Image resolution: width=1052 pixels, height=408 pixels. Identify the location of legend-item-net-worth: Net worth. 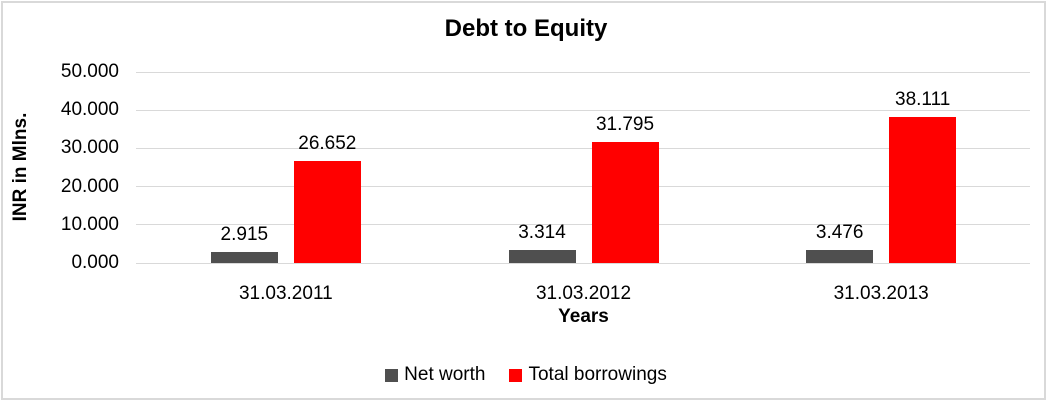
(435, 375).